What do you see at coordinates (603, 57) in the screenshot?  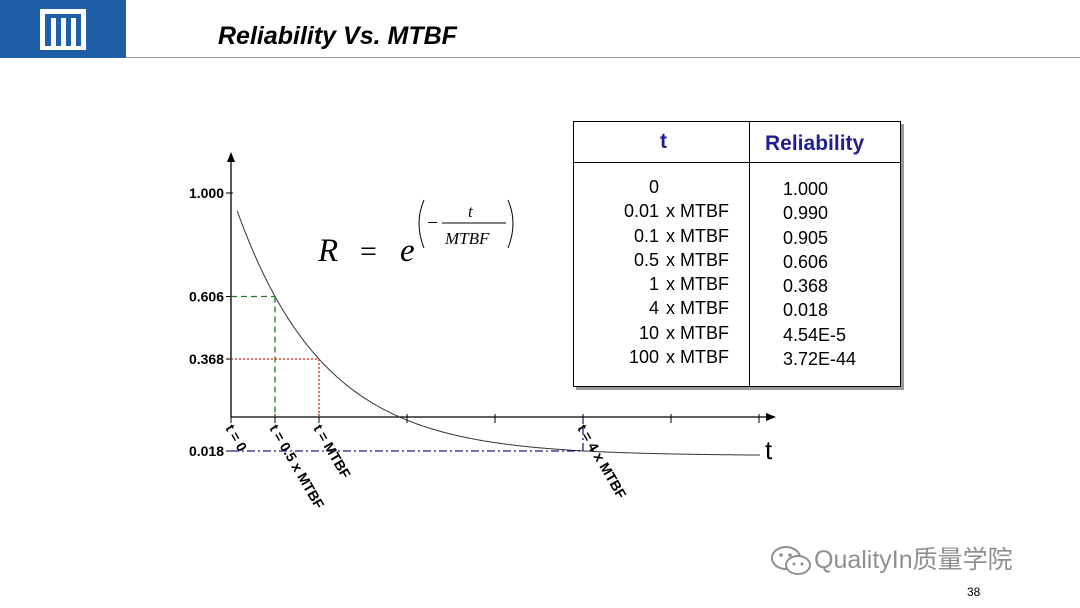 I see `title-divider` at bounding box center [603, 57].